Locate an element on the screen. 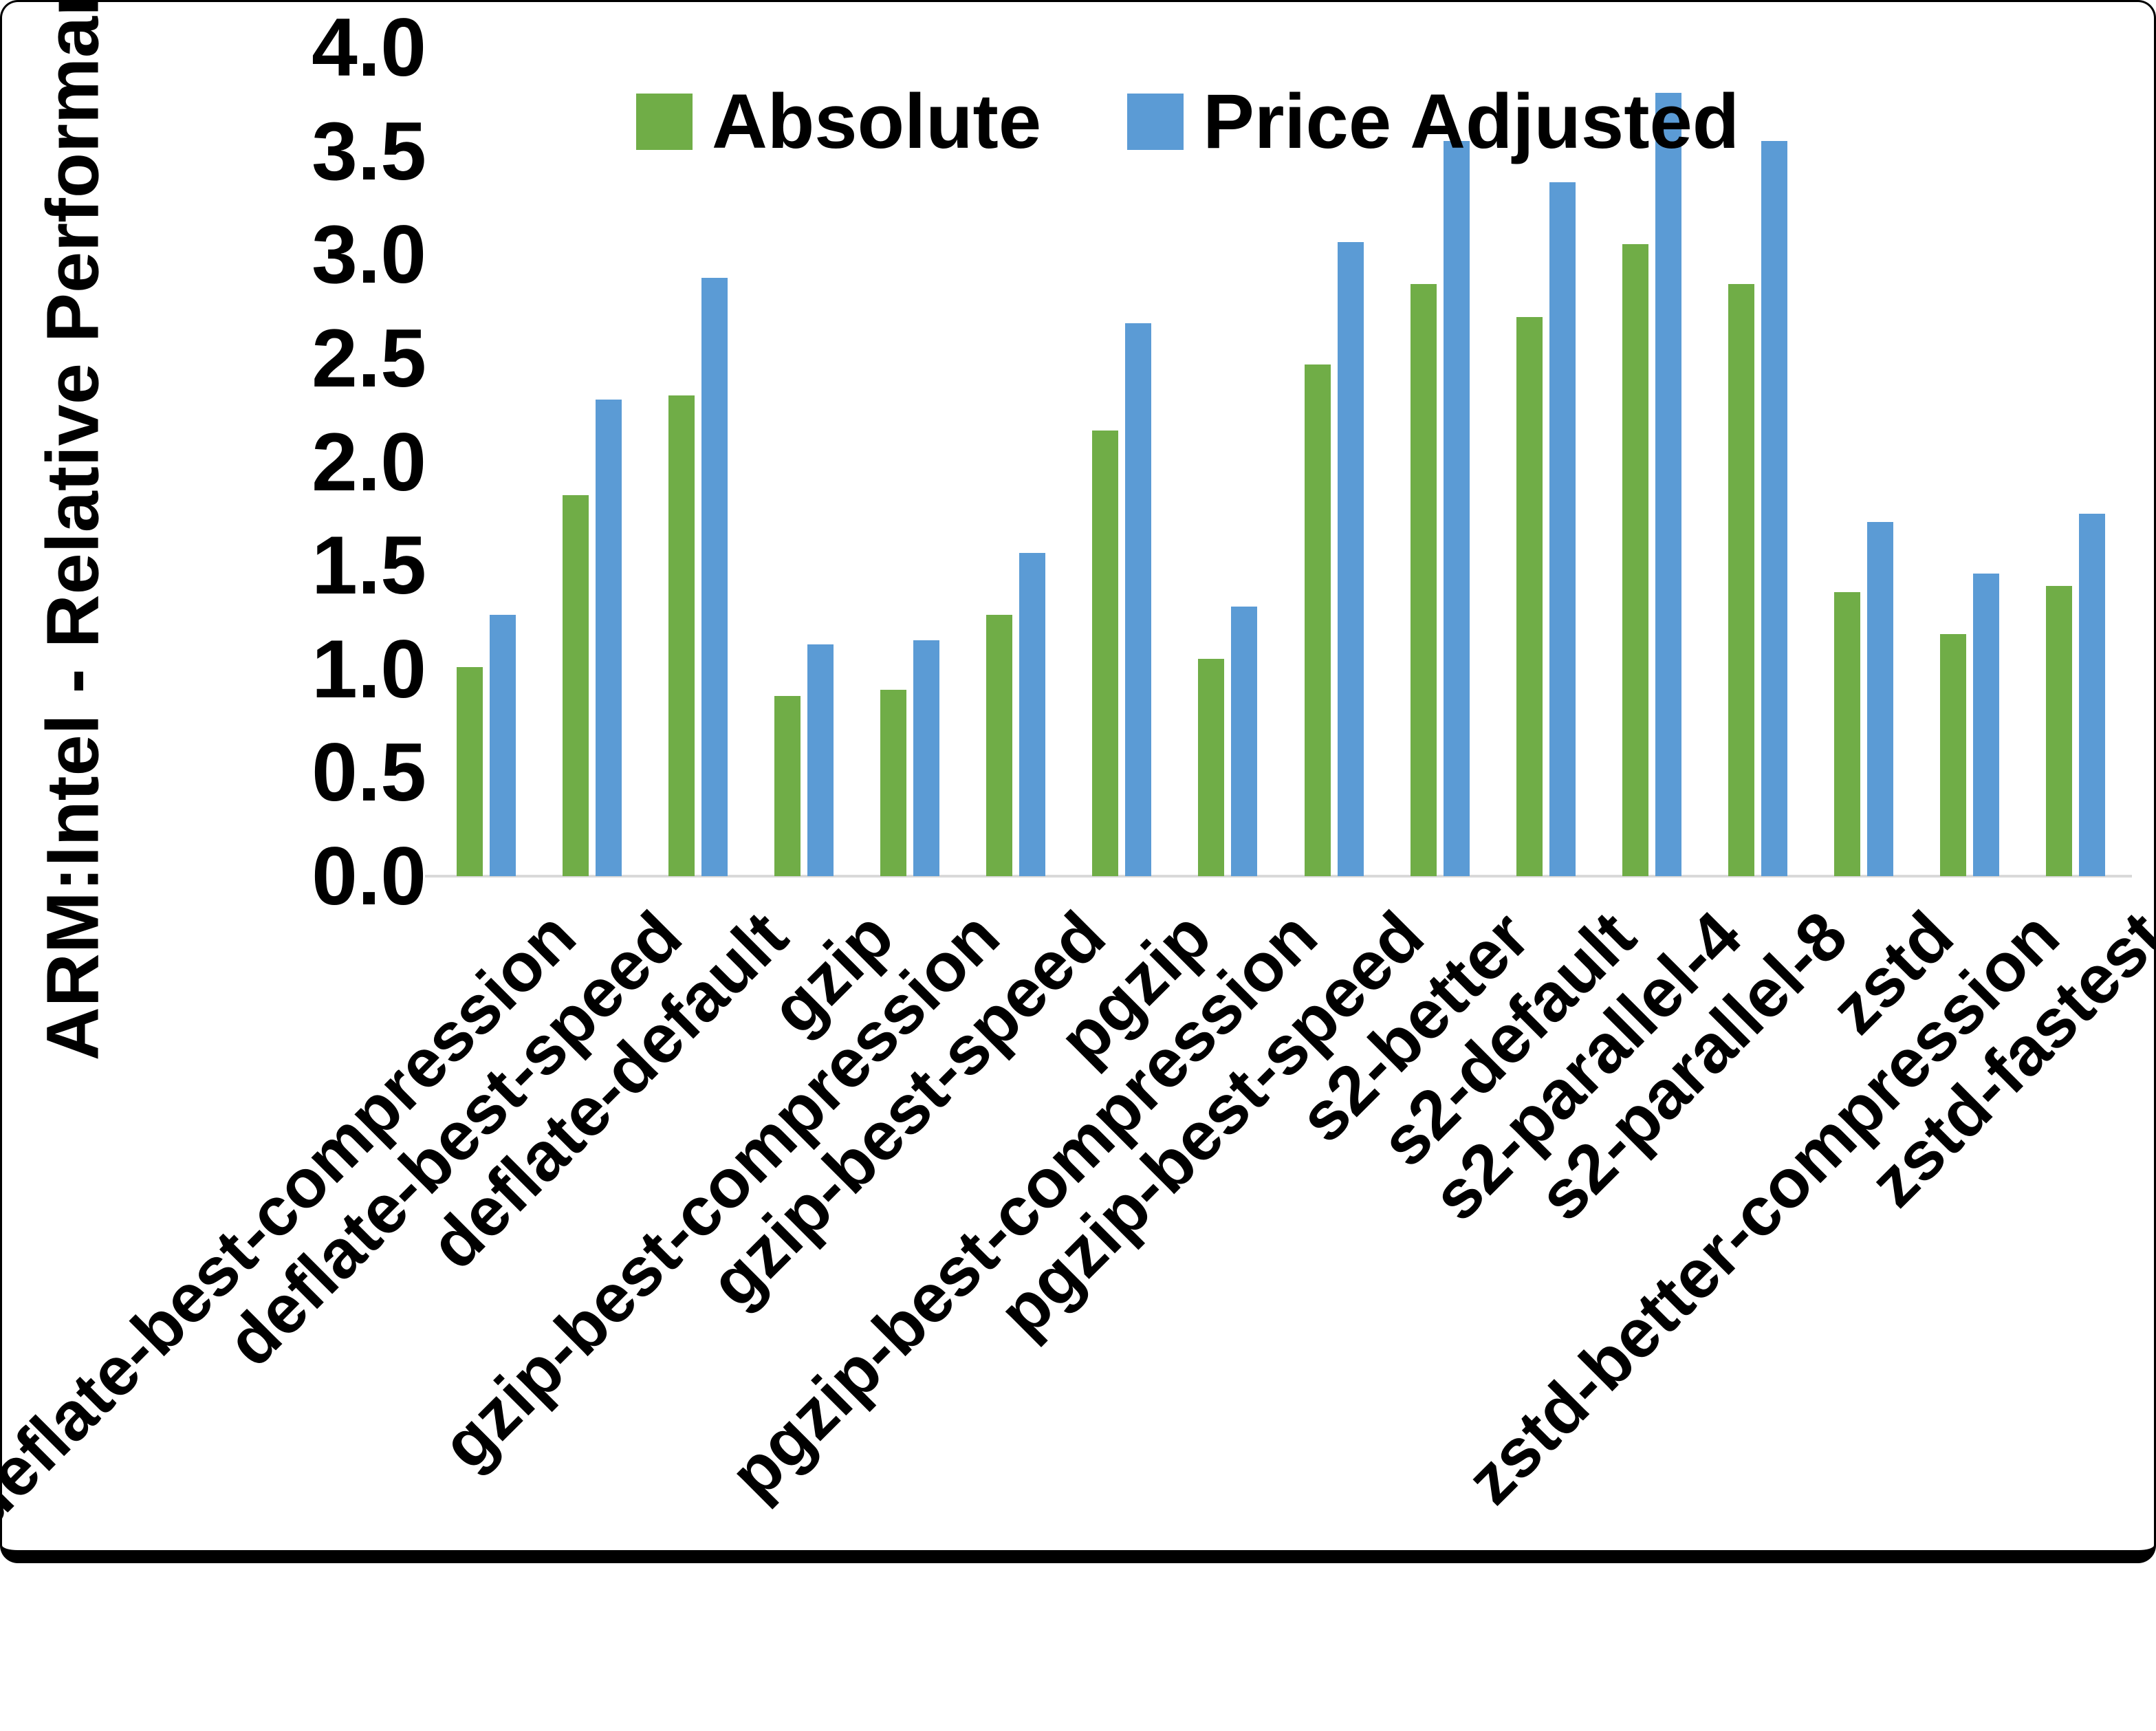  legend-item-absolute: Absolute is located at coordinates (838, 121).